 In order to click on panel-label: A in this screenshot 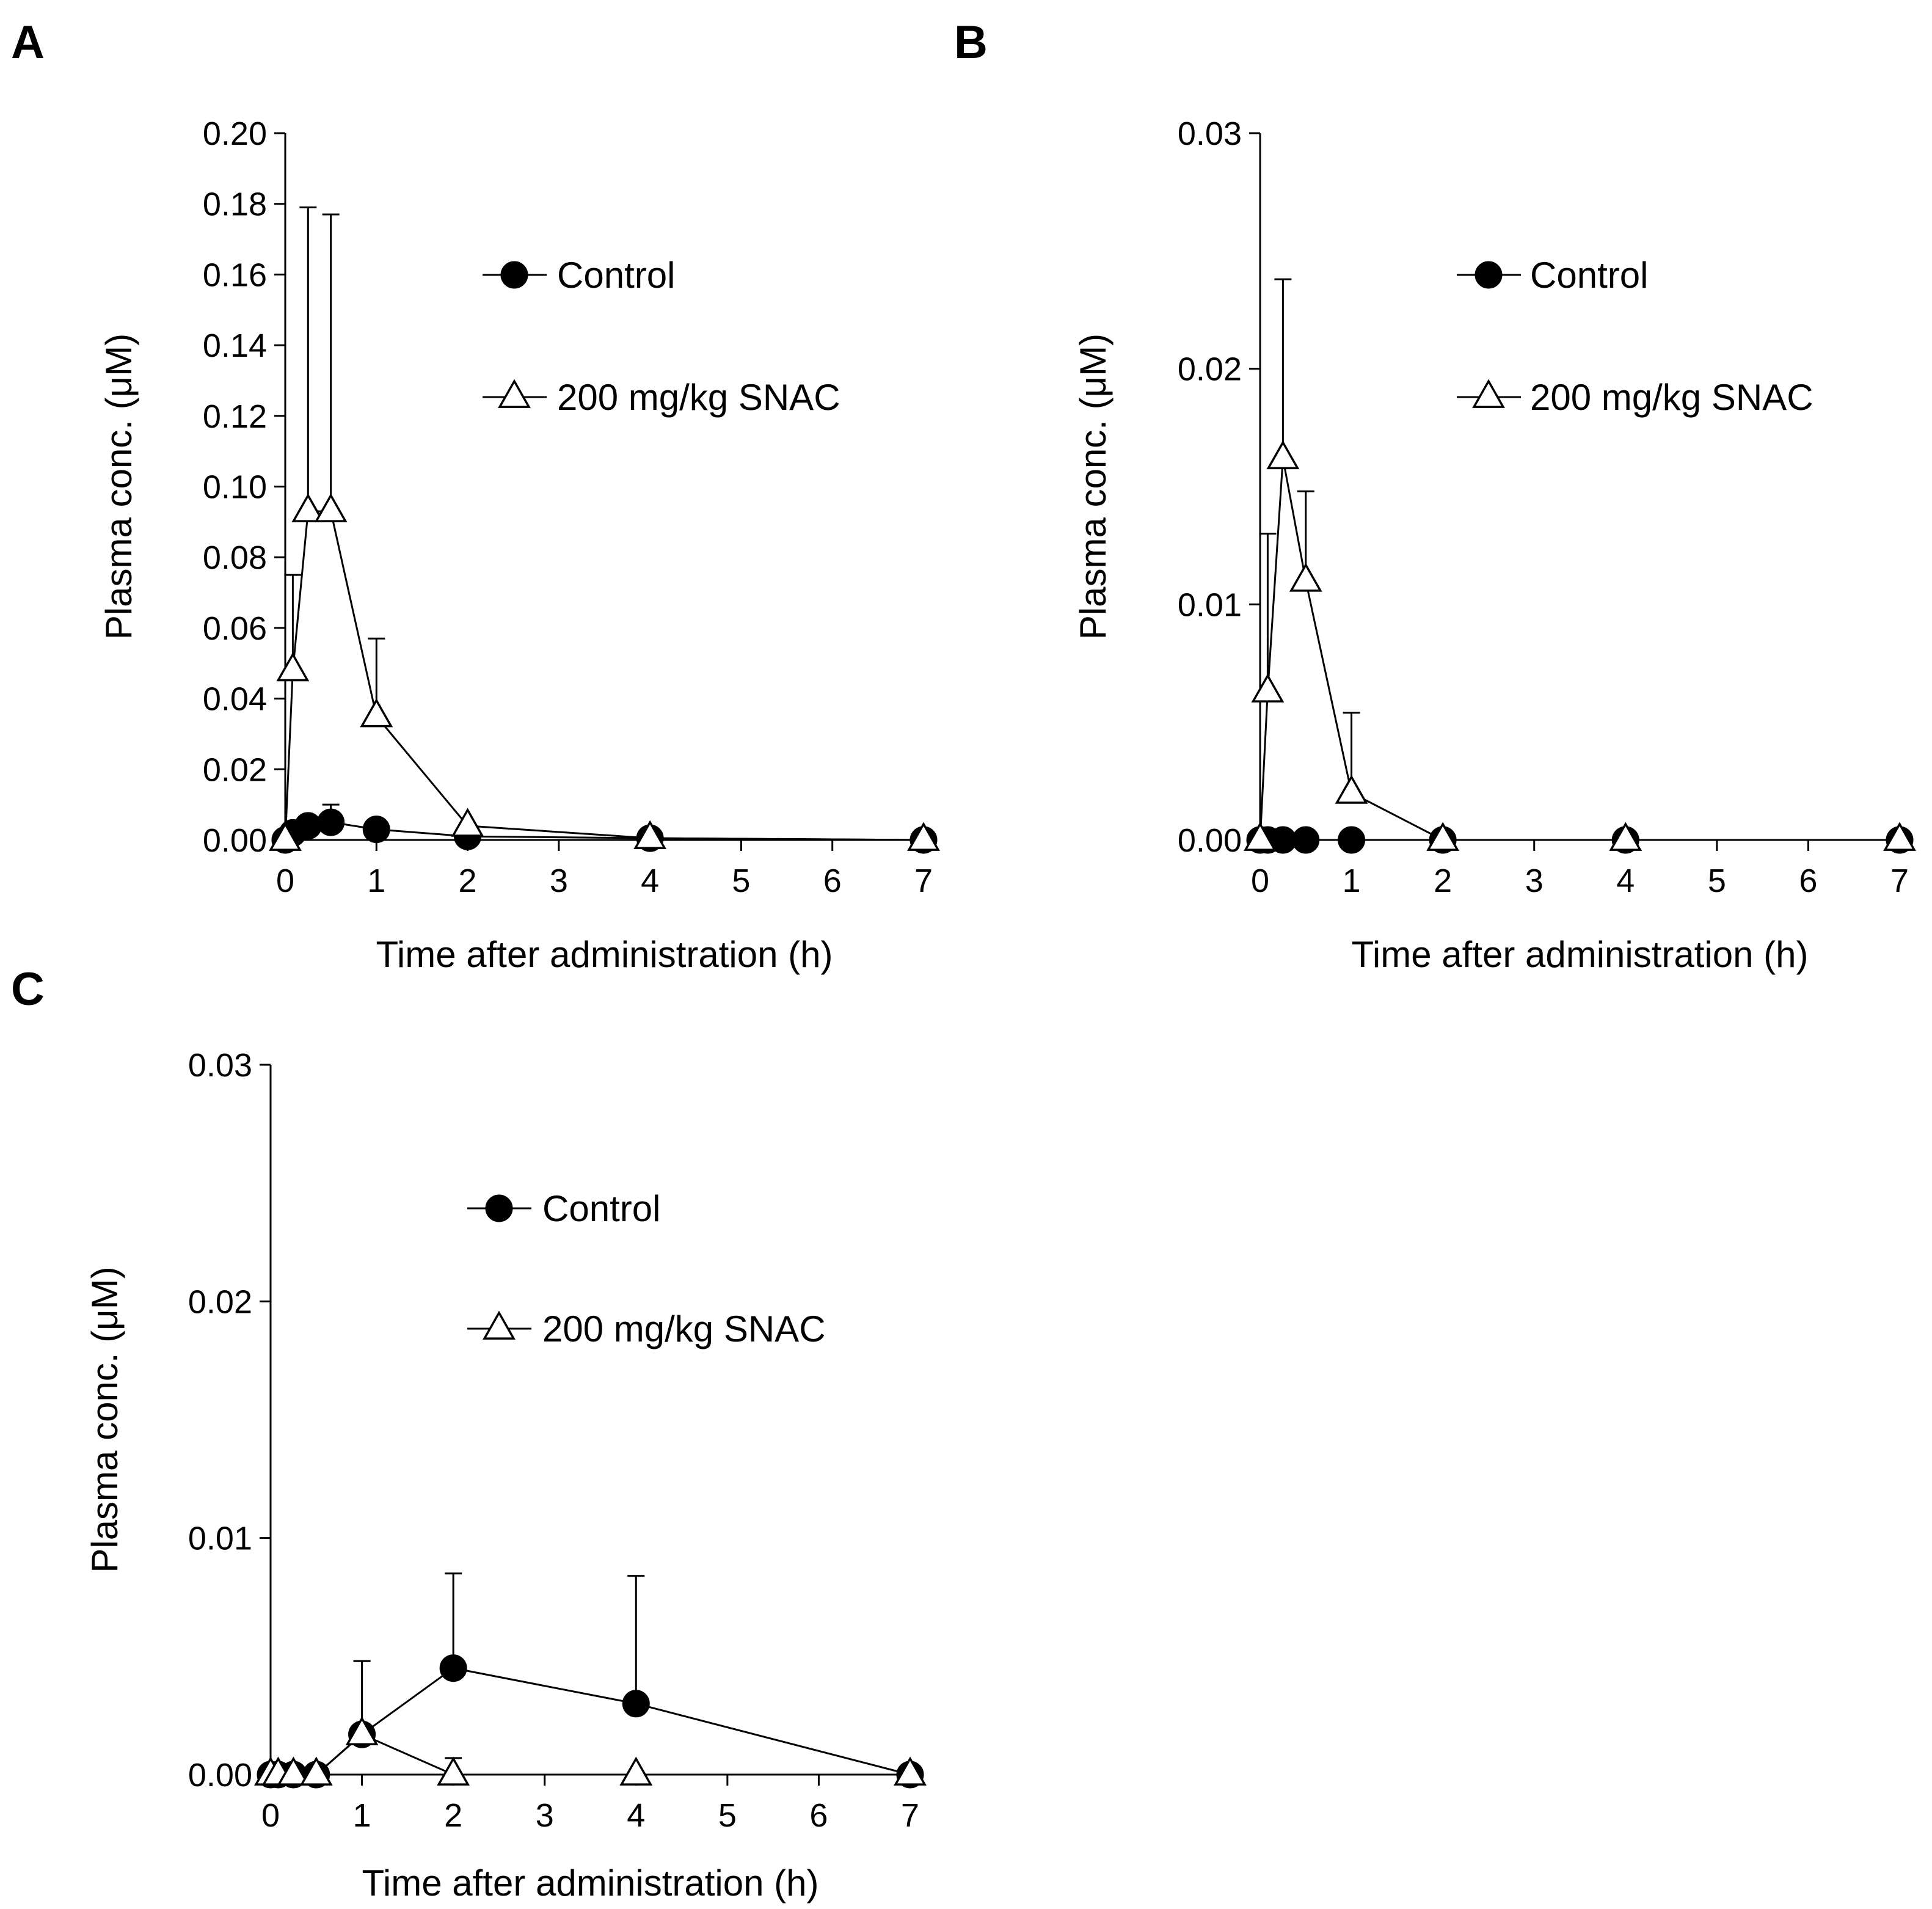, I will do `click(28, 42)`.